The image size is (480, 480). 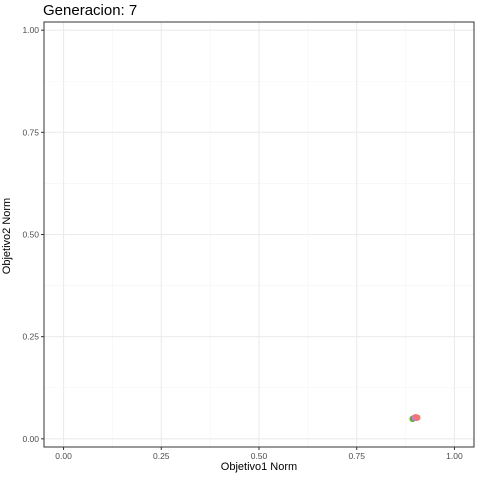 What do you see at coordinates (90, 10) in the screenshot?
I see `chart-title: Generacion: 7` at bounding box center [90, 10].